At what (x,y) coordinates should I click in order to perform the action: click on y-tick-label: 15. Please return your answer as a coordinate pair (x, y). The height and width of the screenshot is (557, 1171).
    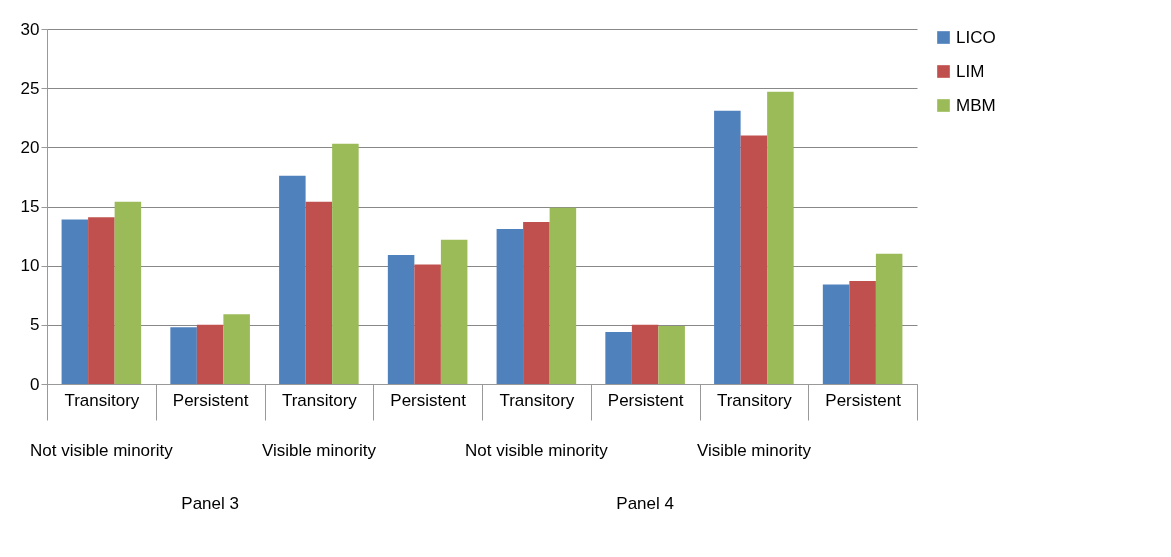
    Looking at the image, I should click on (30, 206).